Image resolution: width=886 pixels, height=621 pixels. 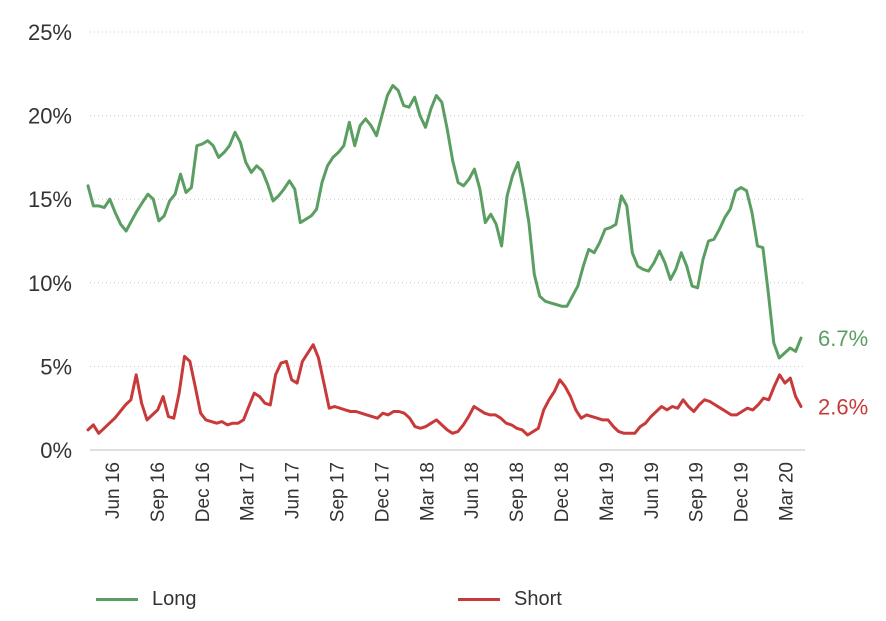 I want to click on legend-swatch-long, so click(x=117, y=599).